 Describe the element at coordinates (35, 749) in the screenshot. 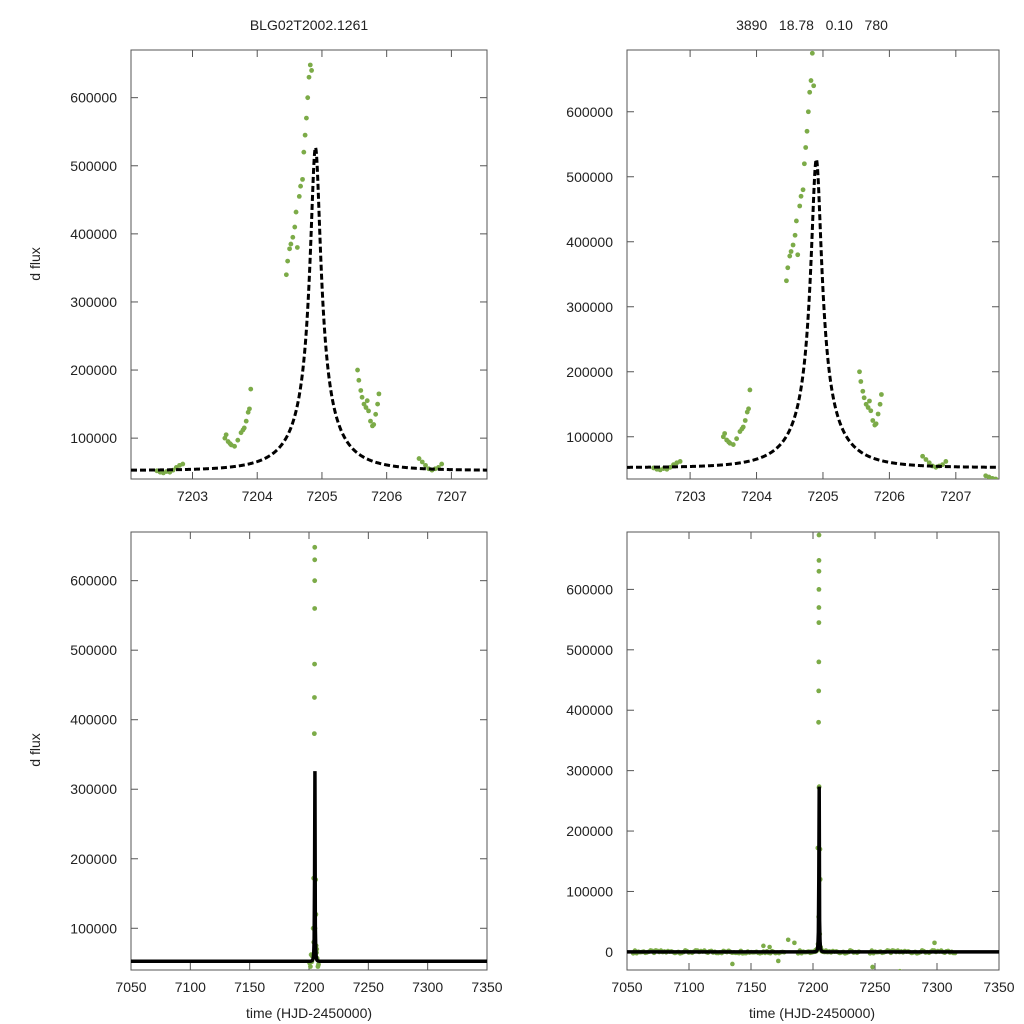

I see `y-axis-label: d flux` at that location.